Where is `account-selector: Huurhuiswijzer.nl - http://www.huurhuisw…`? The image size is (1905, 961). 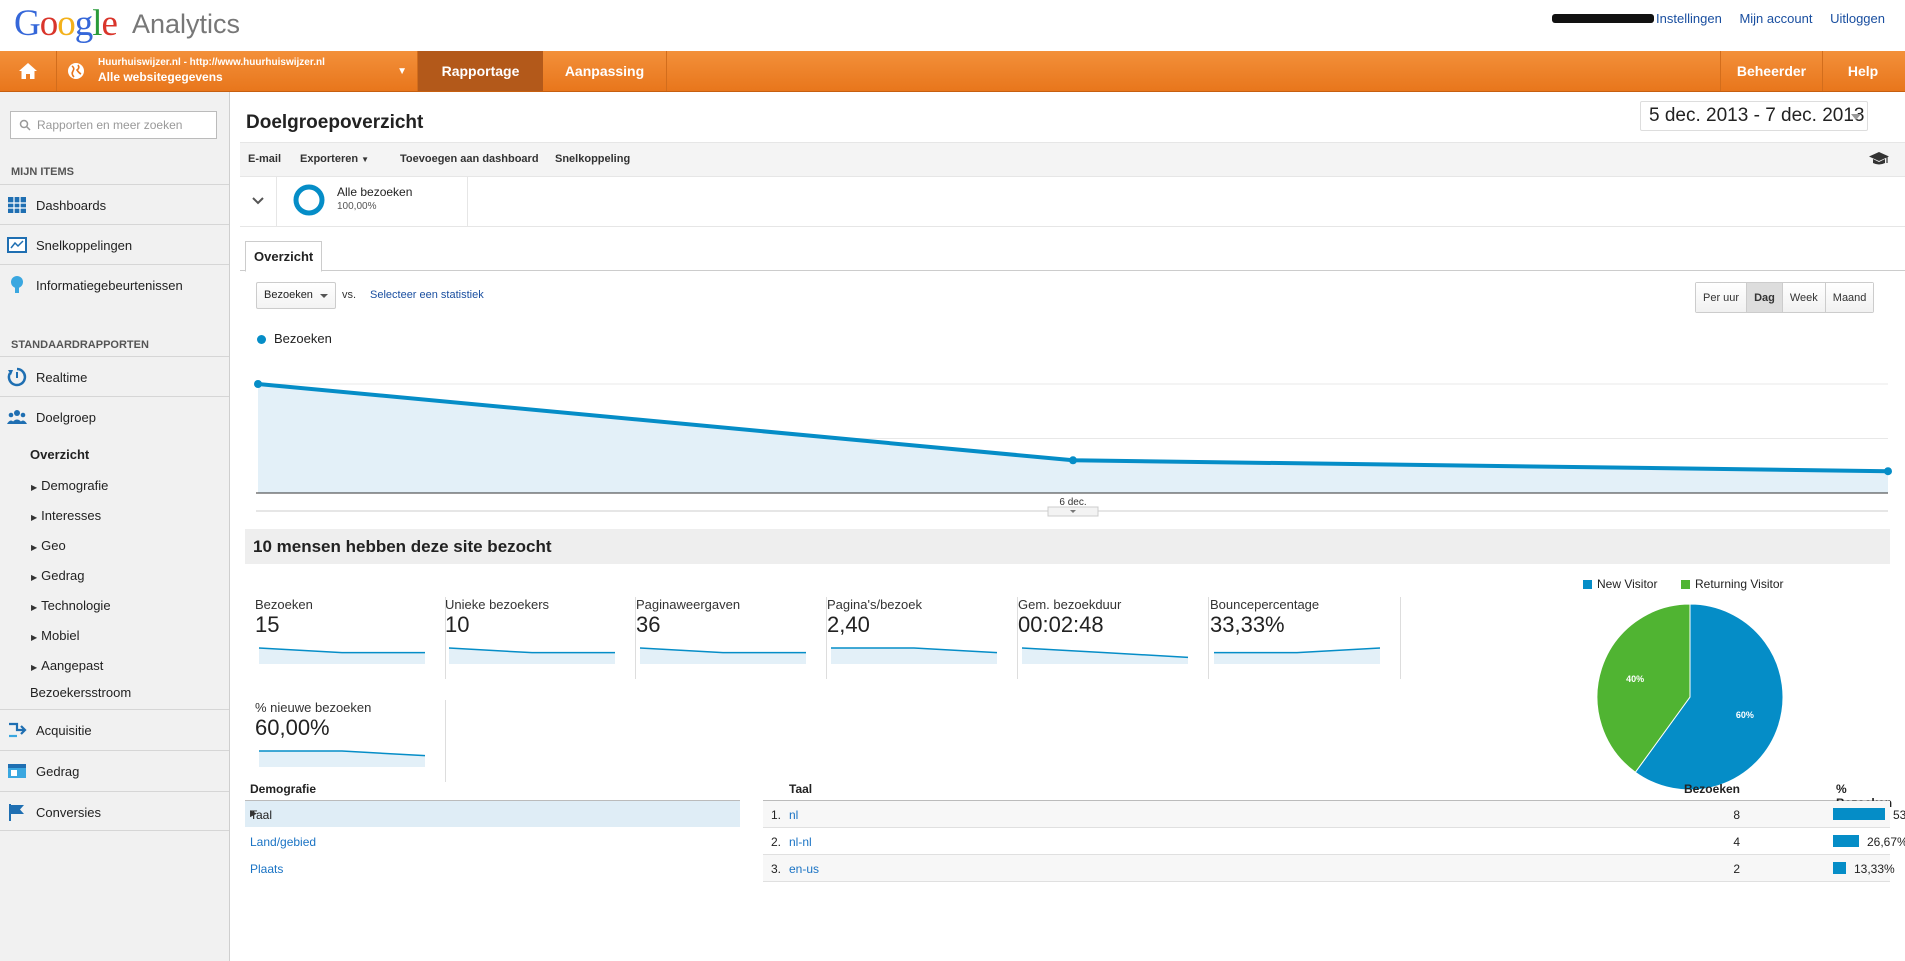 account-selector: Huurhuiswijzer.nl - http://www.huurhuisw… is located at coordinates (237, 71).